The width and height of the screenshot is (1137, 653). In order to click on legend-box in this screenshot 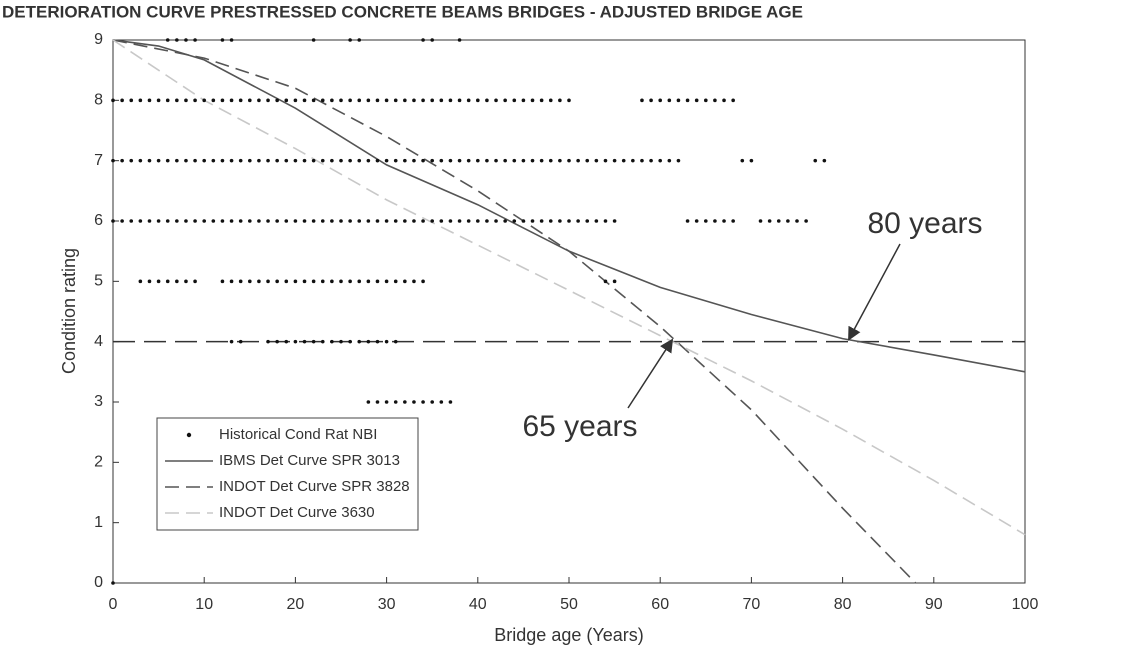, I will do `click(287, 474)`.